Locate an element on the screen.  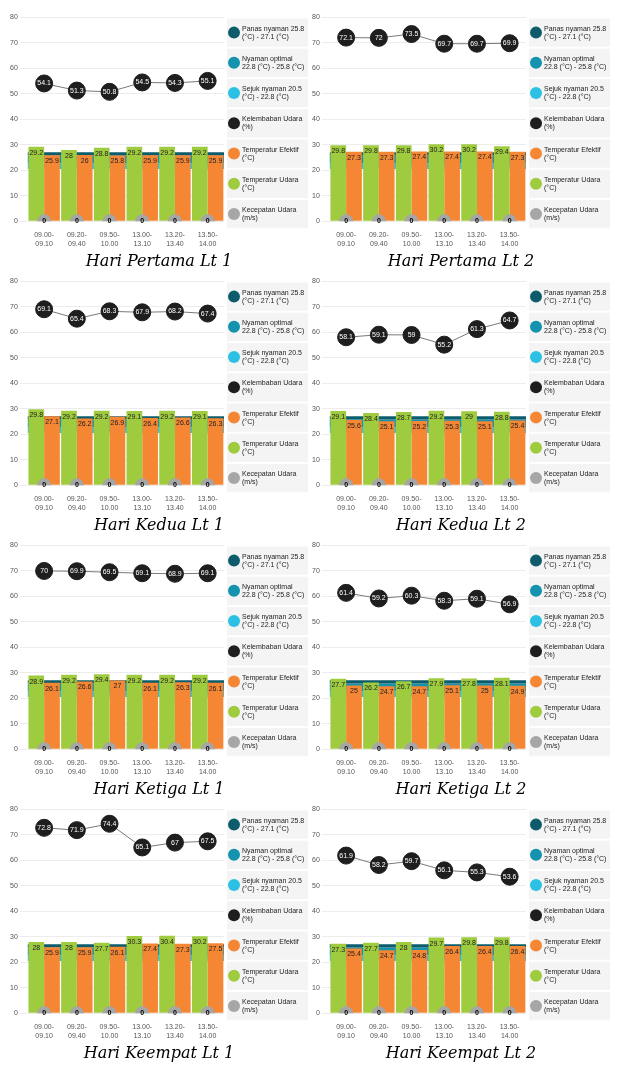
text: Hari Ketiga Lt 1 is located at coordinates (159, 789).